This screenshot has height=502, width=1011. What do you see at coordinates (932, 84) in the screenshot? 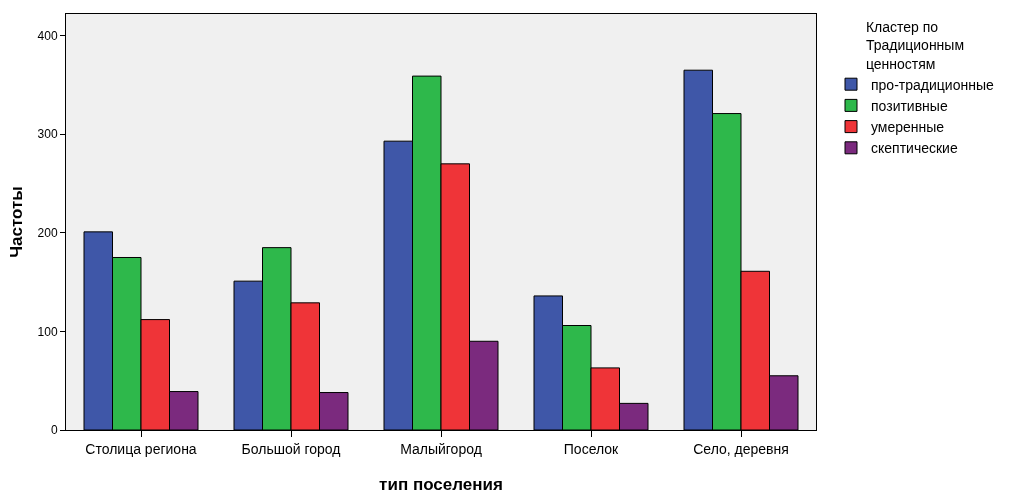
I see `legend-label: про-традиционные` at bounding box center [932, 84].